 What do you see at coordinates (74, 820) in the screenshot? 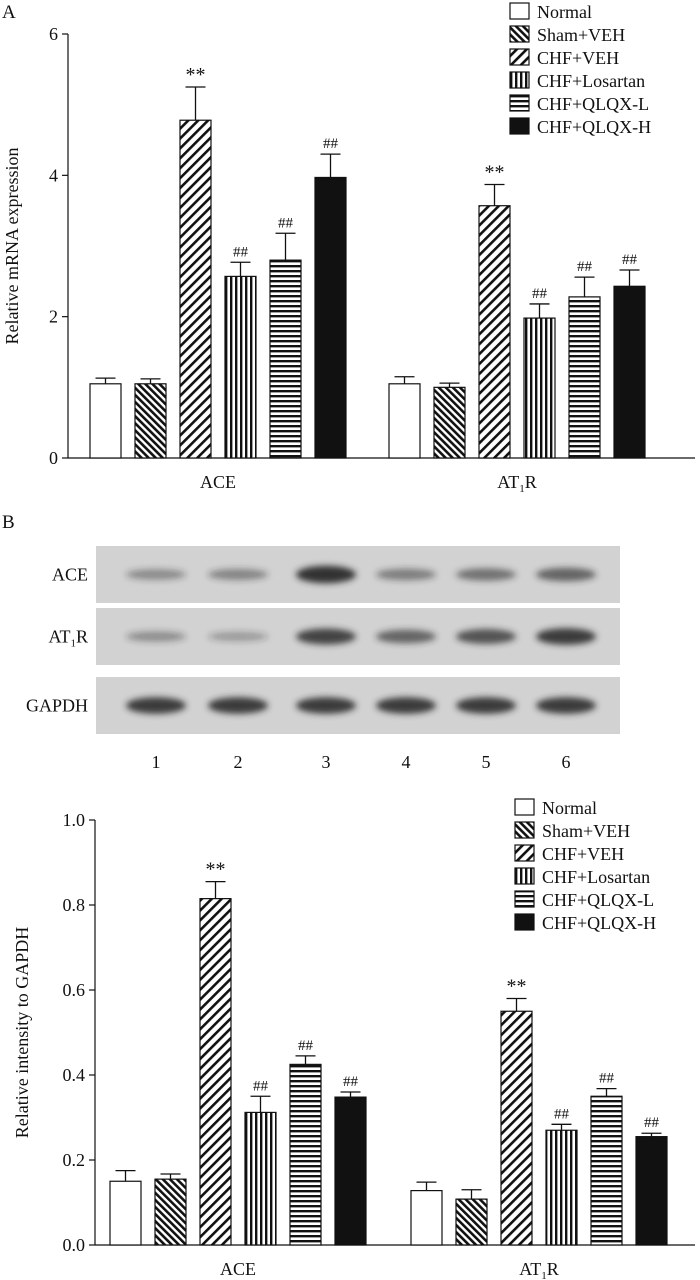
I see `panel-b-y-tick-label: 1.0` at bounding box center [74, 820].